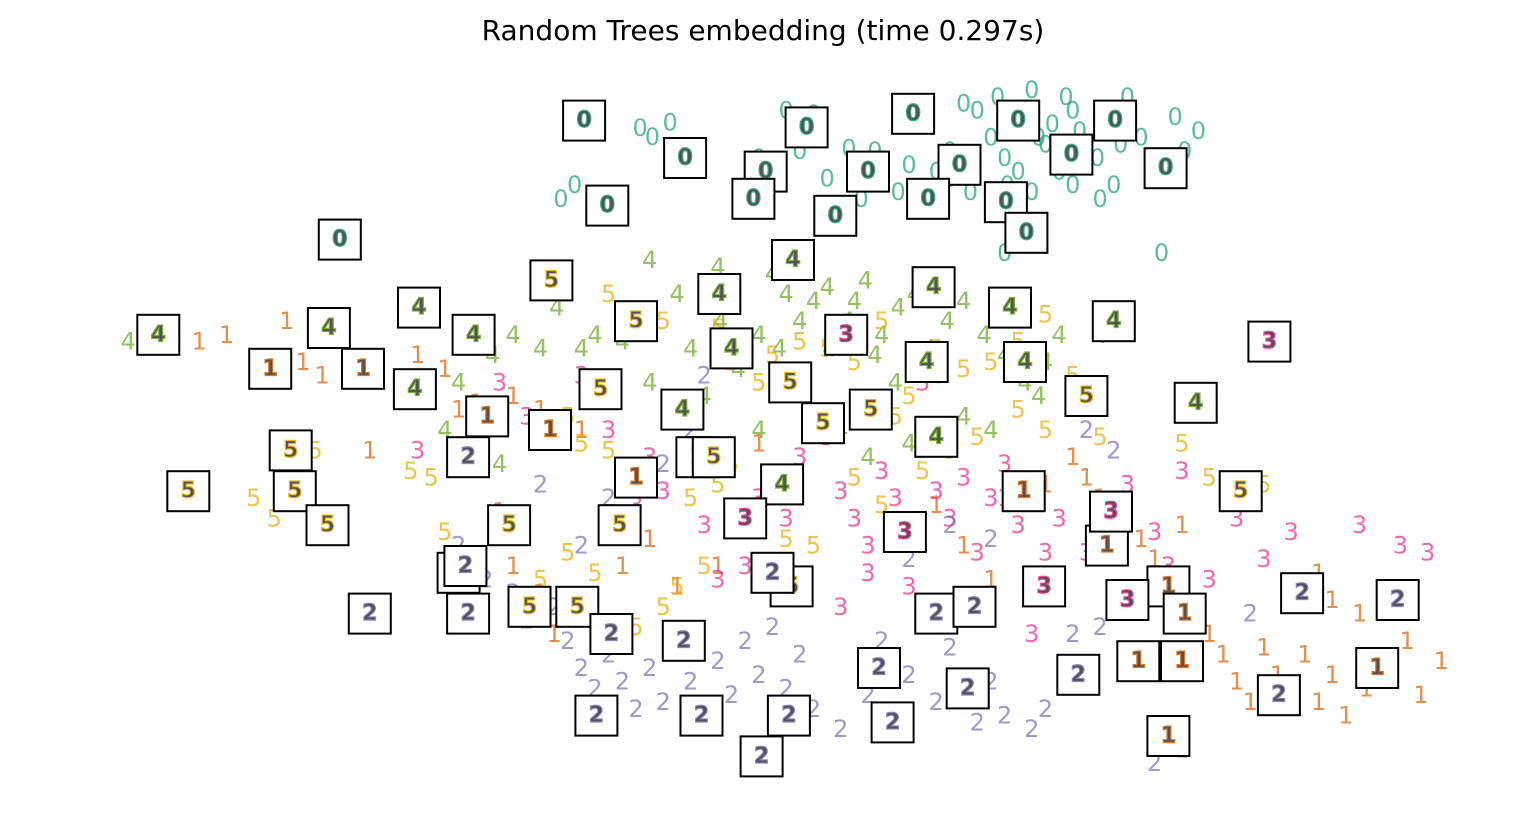 Image resolution: width=1526 pixels, height=817 pixels. Describe the element at coordinates (745, 518) in the screenshot. I see `digit-thumbnail-3: 3` at that location.